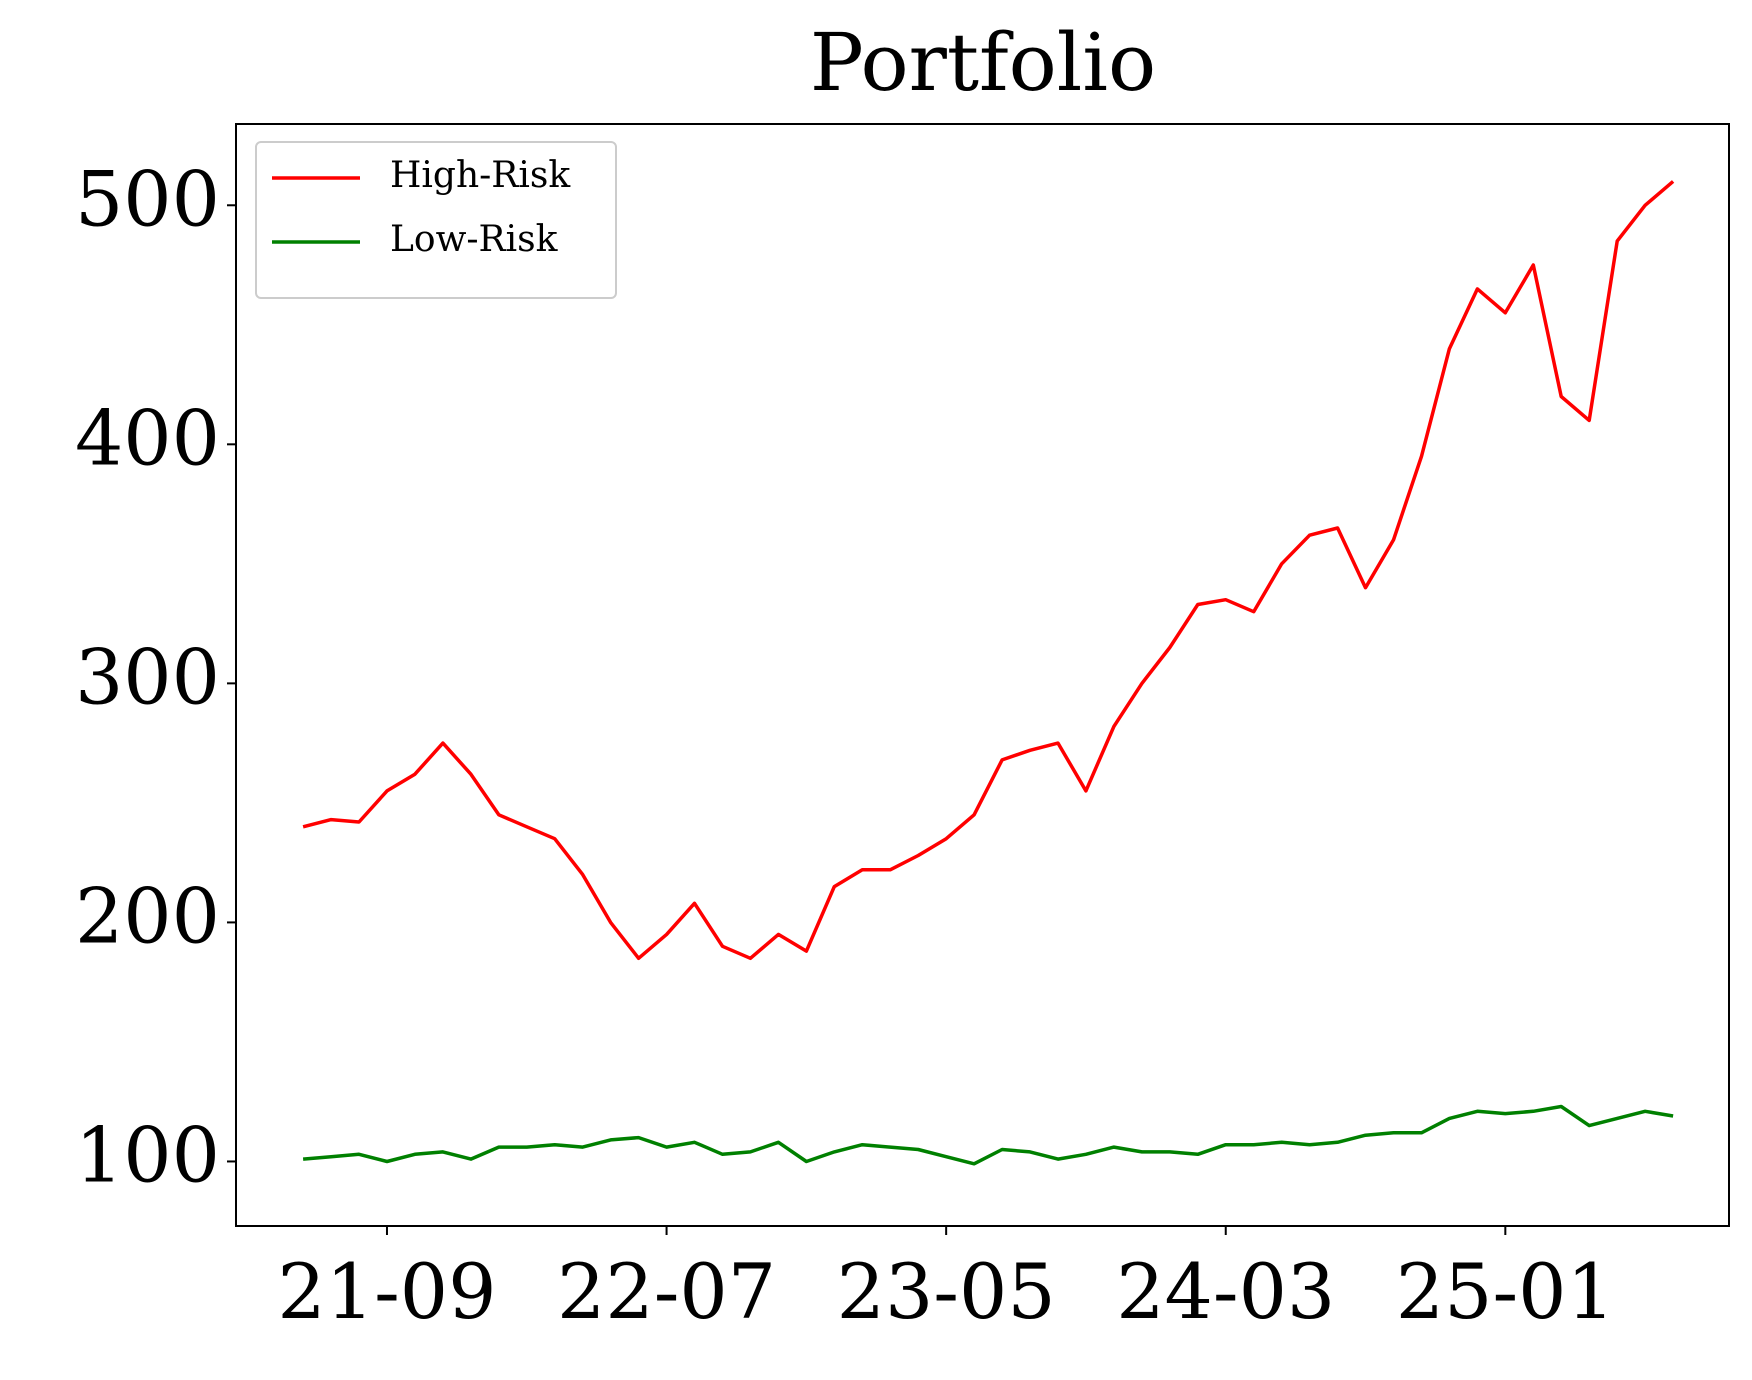 This screenshot has height=1380, width=1752. What do you see at coordinates (147, 437) in the screenshot?
I see `y-tick-label: 400` at bounding box center [147, 437].